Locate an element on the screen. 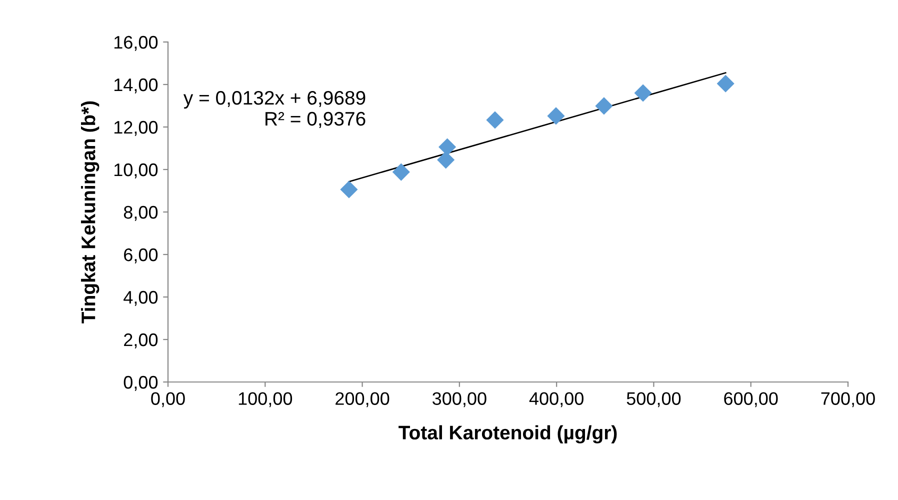 Image resolution: width=898 pixels, height=500 pixels. y-tick-label: 14,00 is located at coordinates (136, 86).